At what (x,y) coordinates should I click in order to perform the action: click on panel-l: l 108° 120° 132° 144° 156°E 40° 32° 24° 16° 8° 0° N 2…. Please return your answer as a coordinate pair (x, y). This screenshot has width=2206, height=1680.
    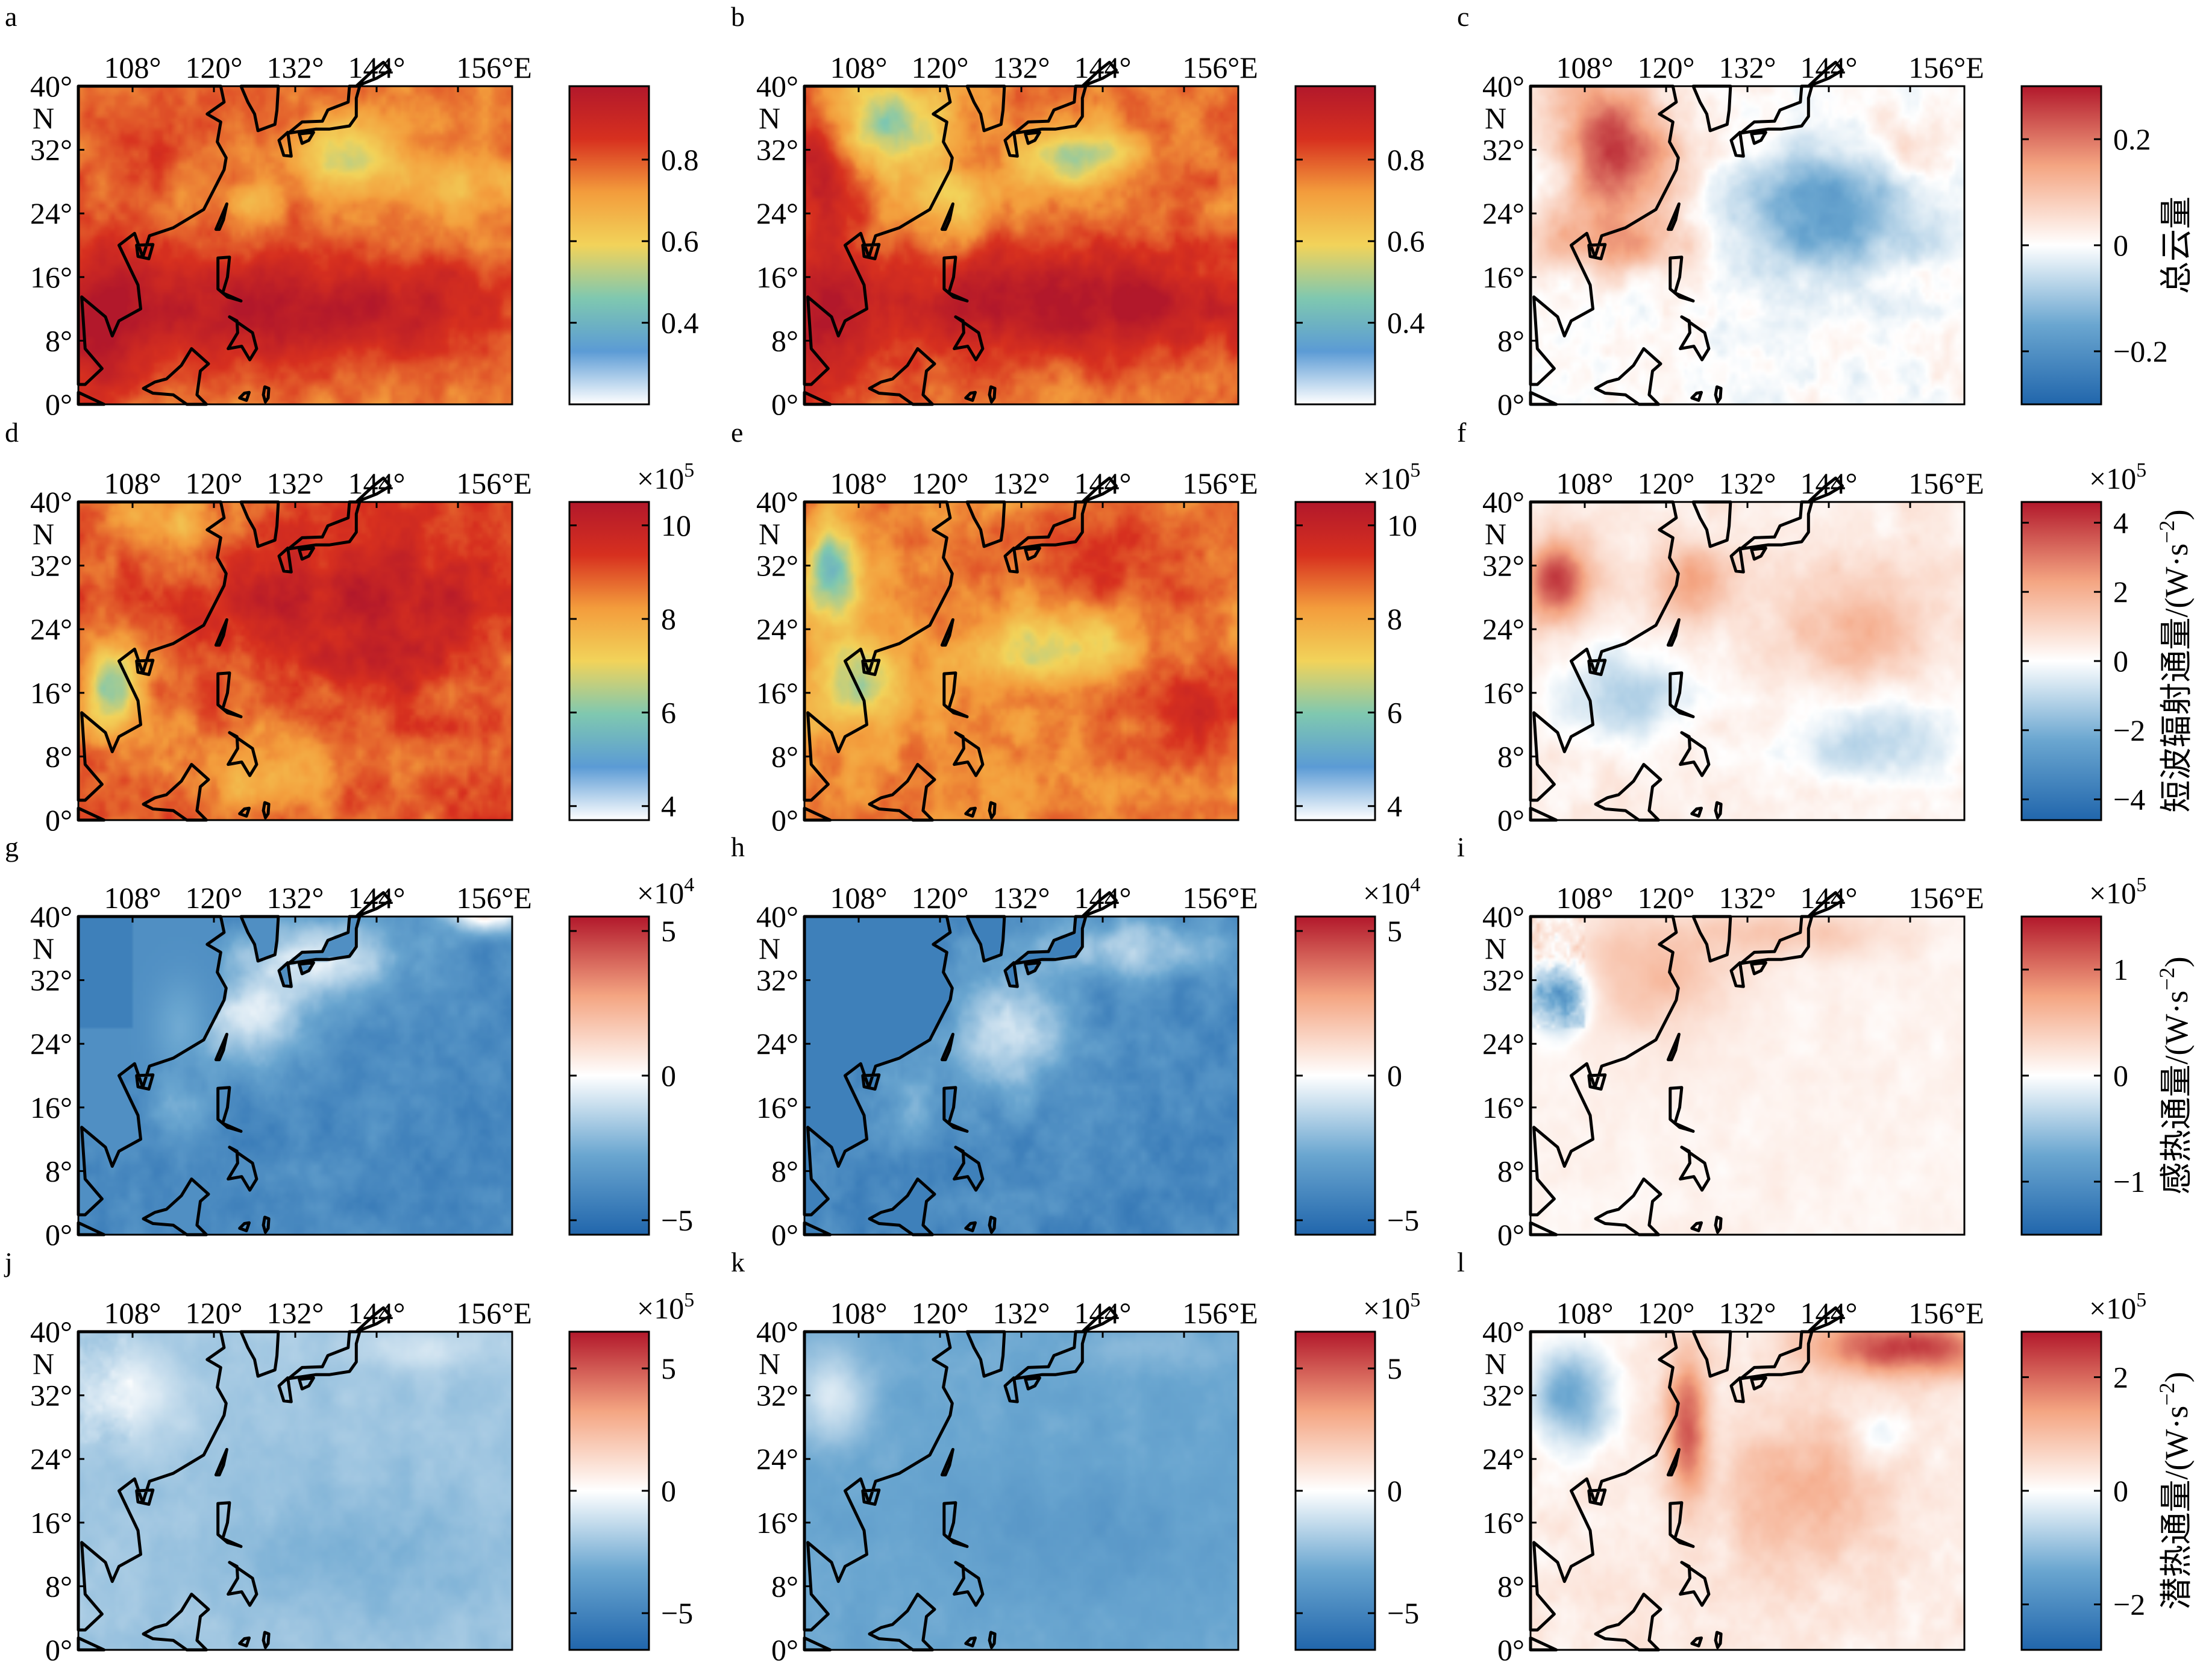
    Looking at the image, I should click on (1802, 1457).